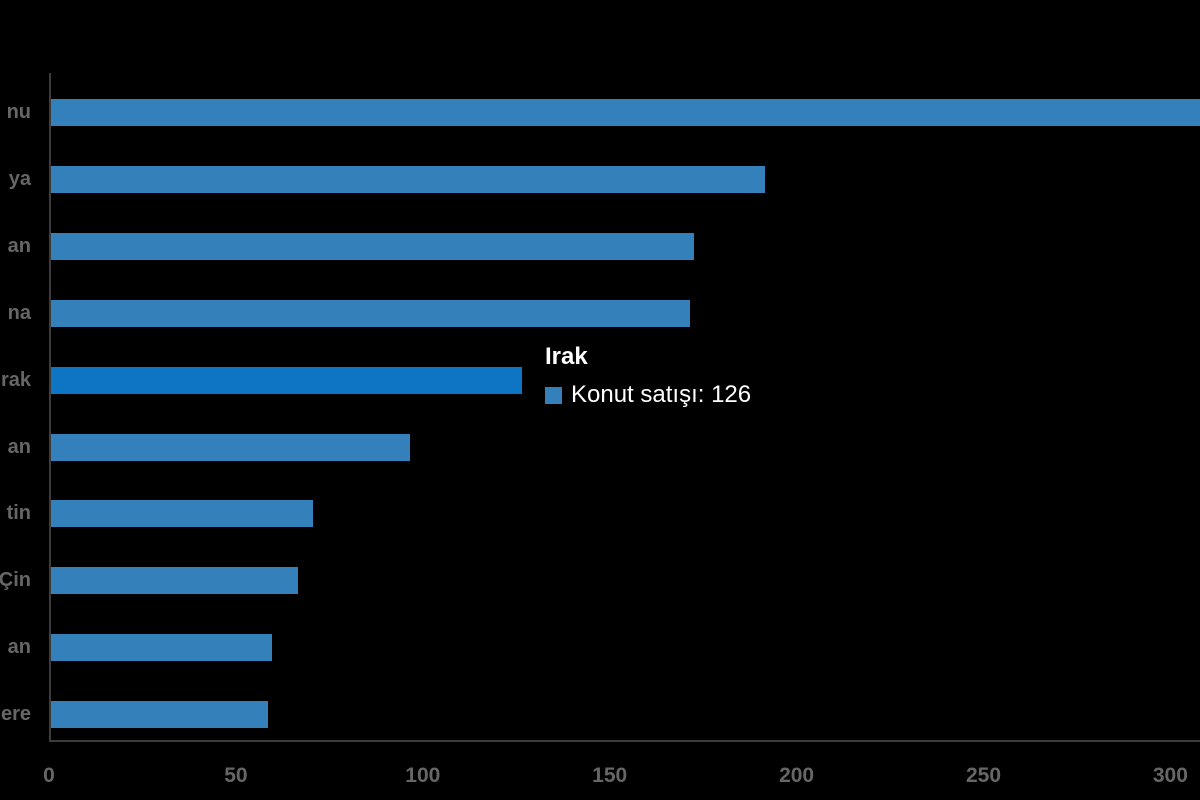 This screenshot has height=800, width=1200. What do you see at coordinates (610, 775) in the screenshot?
I see `xaxis-tick-label-150: 150` at bounding box center [610, 775].